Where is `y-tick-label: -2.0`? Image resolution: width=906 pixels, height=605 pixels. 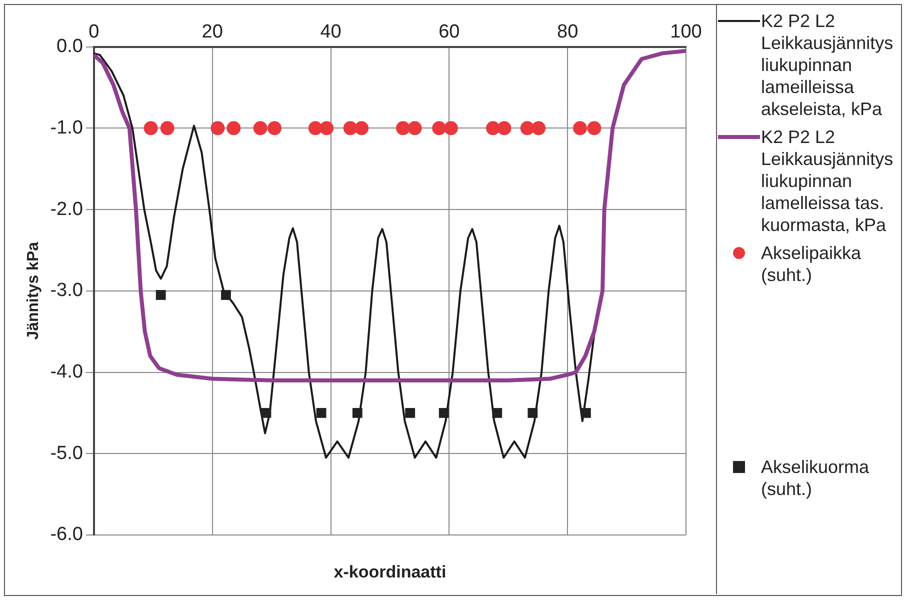
y-tick-label: -2.0 is located at coordinates (66, 209).